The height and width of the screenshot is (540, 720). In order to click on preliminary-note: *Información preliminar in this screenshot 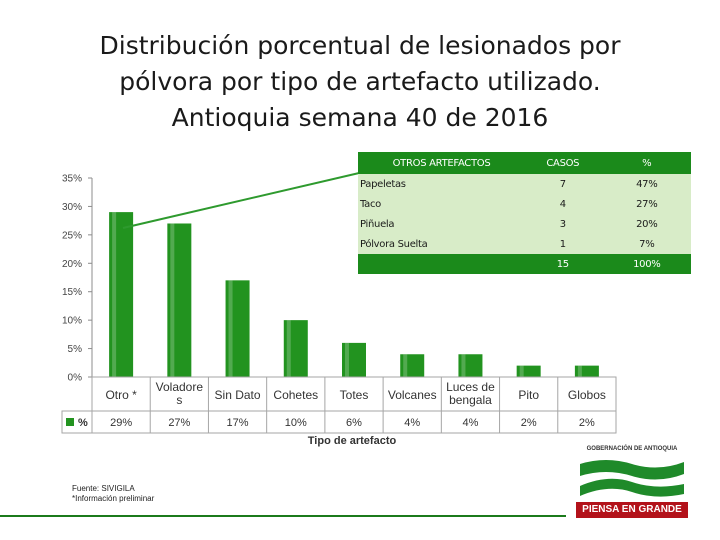, I will do `click(113, 498)`.